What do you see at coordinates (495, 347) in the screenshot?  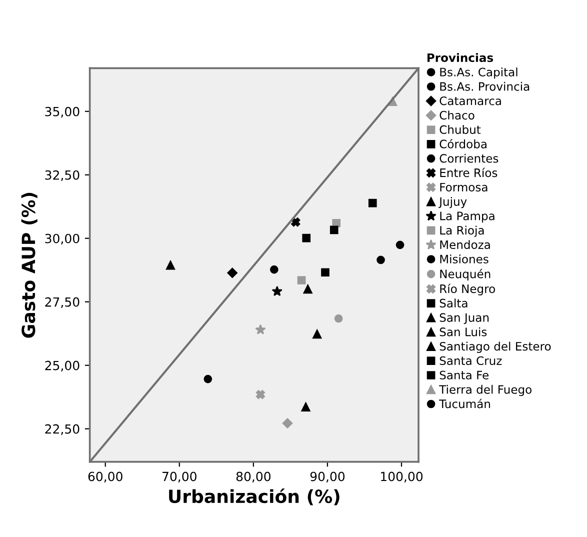 I see `legend-label: Santiago del Estero` at bounding box center [495, 347].